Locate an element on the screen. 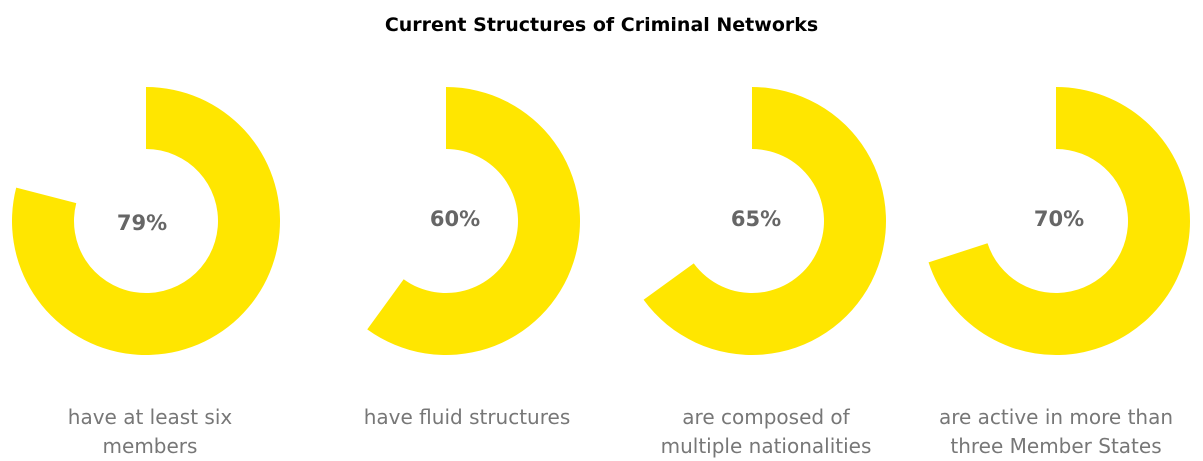 The width and height of the screenshot is (1203, 461). donut-more-than-three-states-arc is located at coordinates (1059, 221).